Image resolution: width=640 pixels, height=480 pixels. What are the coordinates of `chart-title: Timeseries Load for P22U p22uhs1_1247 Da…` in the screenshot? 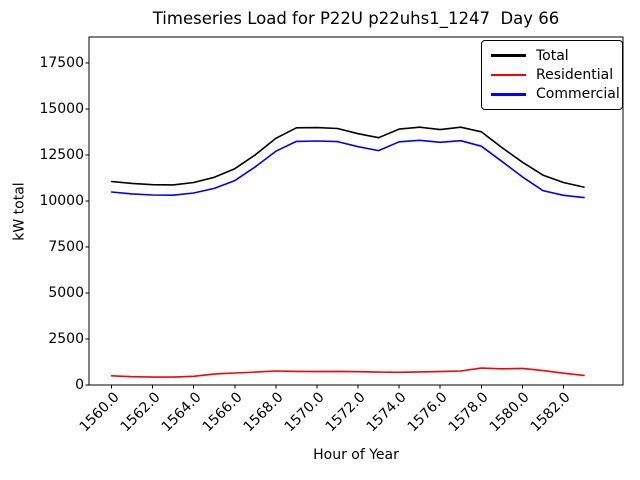 It's located at (356, 18).